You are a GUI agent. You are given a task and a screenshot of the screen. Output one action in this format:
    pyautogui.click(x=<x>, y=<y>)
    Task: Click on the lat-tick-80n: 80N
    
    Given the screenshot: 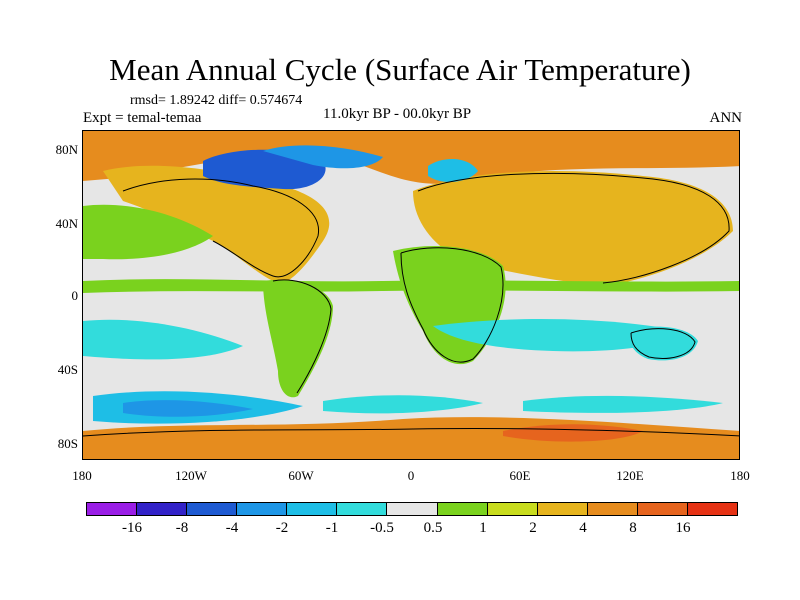 What is the action you would take?
    pyautogui.click(x=66, y=149)
    